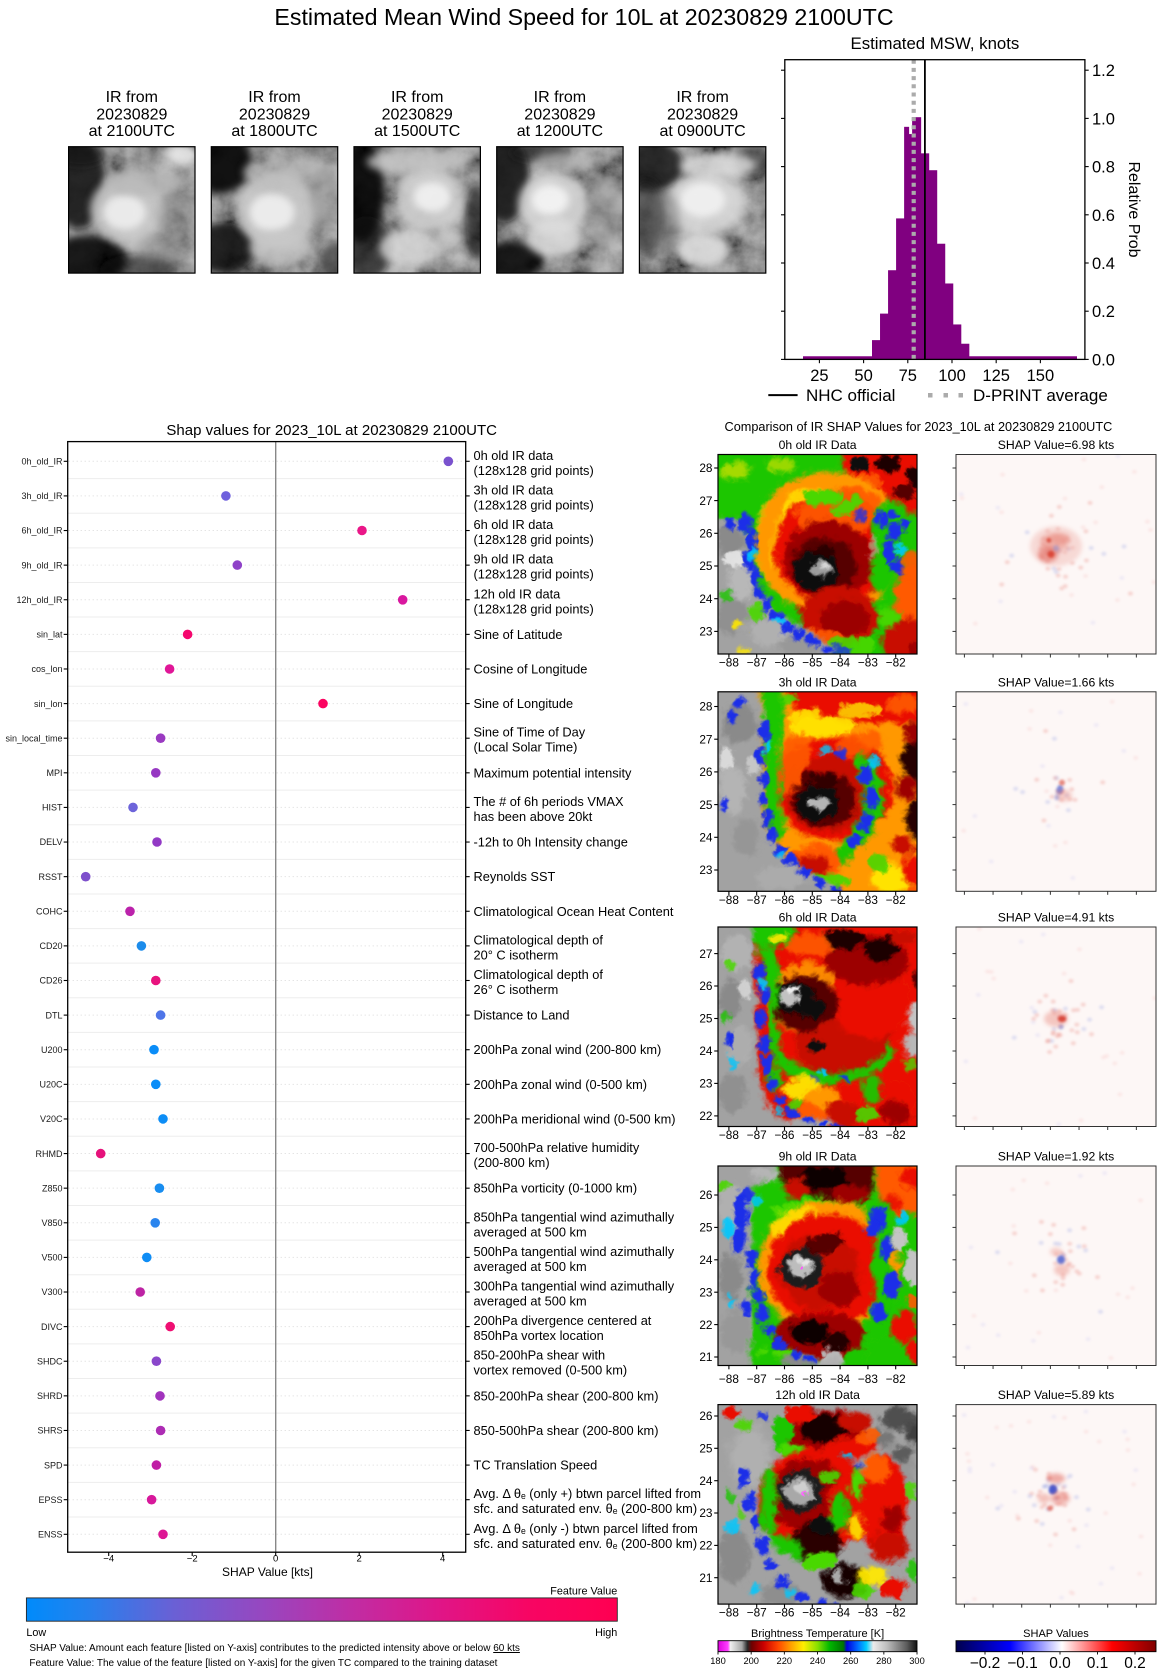 The image size is (1168, 1674). I want to click on svg-text: RSST, so click(50, 877).